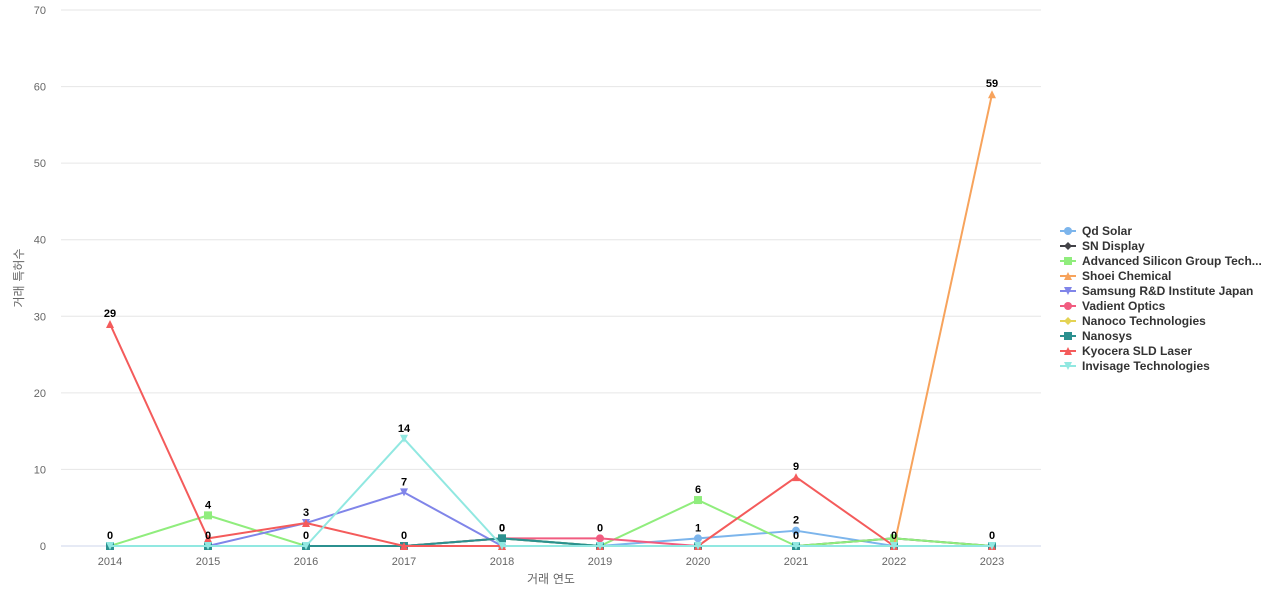 This screenshot has width=1280, height=600. I want to click on x-tick-label: 2016, so click(306, 562).